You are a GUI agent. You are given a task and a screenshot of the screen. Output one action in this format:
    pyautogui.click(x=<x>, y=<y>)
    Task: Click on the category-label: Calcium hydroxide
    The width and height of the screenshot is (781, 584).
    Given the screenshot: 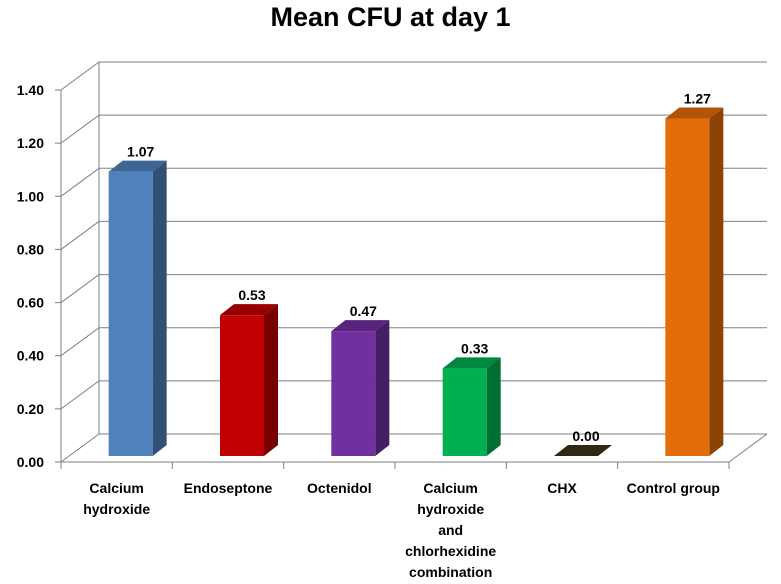 What is the action you would take?
    pyautogui.click(x=116, y=498)
    